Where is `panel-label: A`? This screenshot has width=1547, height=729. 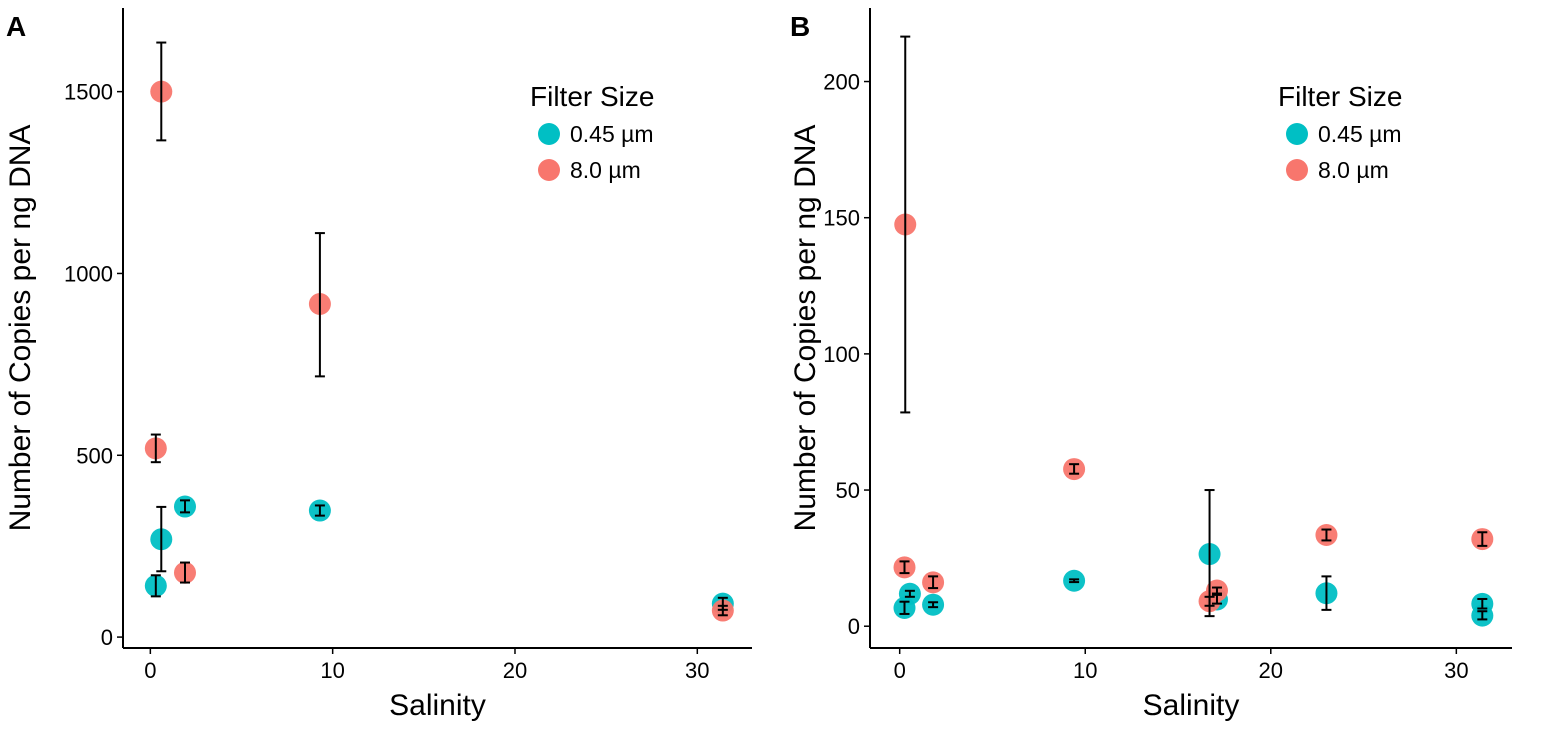 panel-label: A is located at coordinates (16, 26).